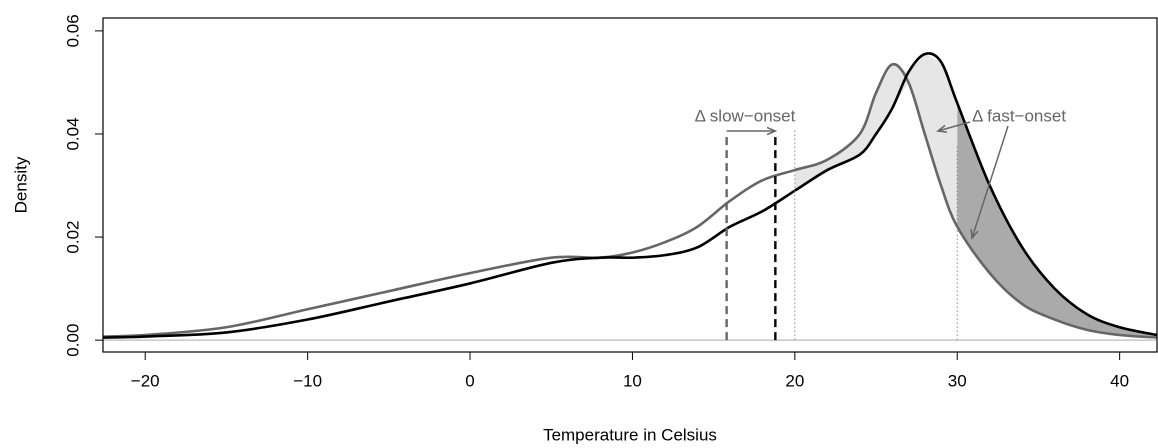  I want to click on y-tick-label: 0.02, so click(72, 237).